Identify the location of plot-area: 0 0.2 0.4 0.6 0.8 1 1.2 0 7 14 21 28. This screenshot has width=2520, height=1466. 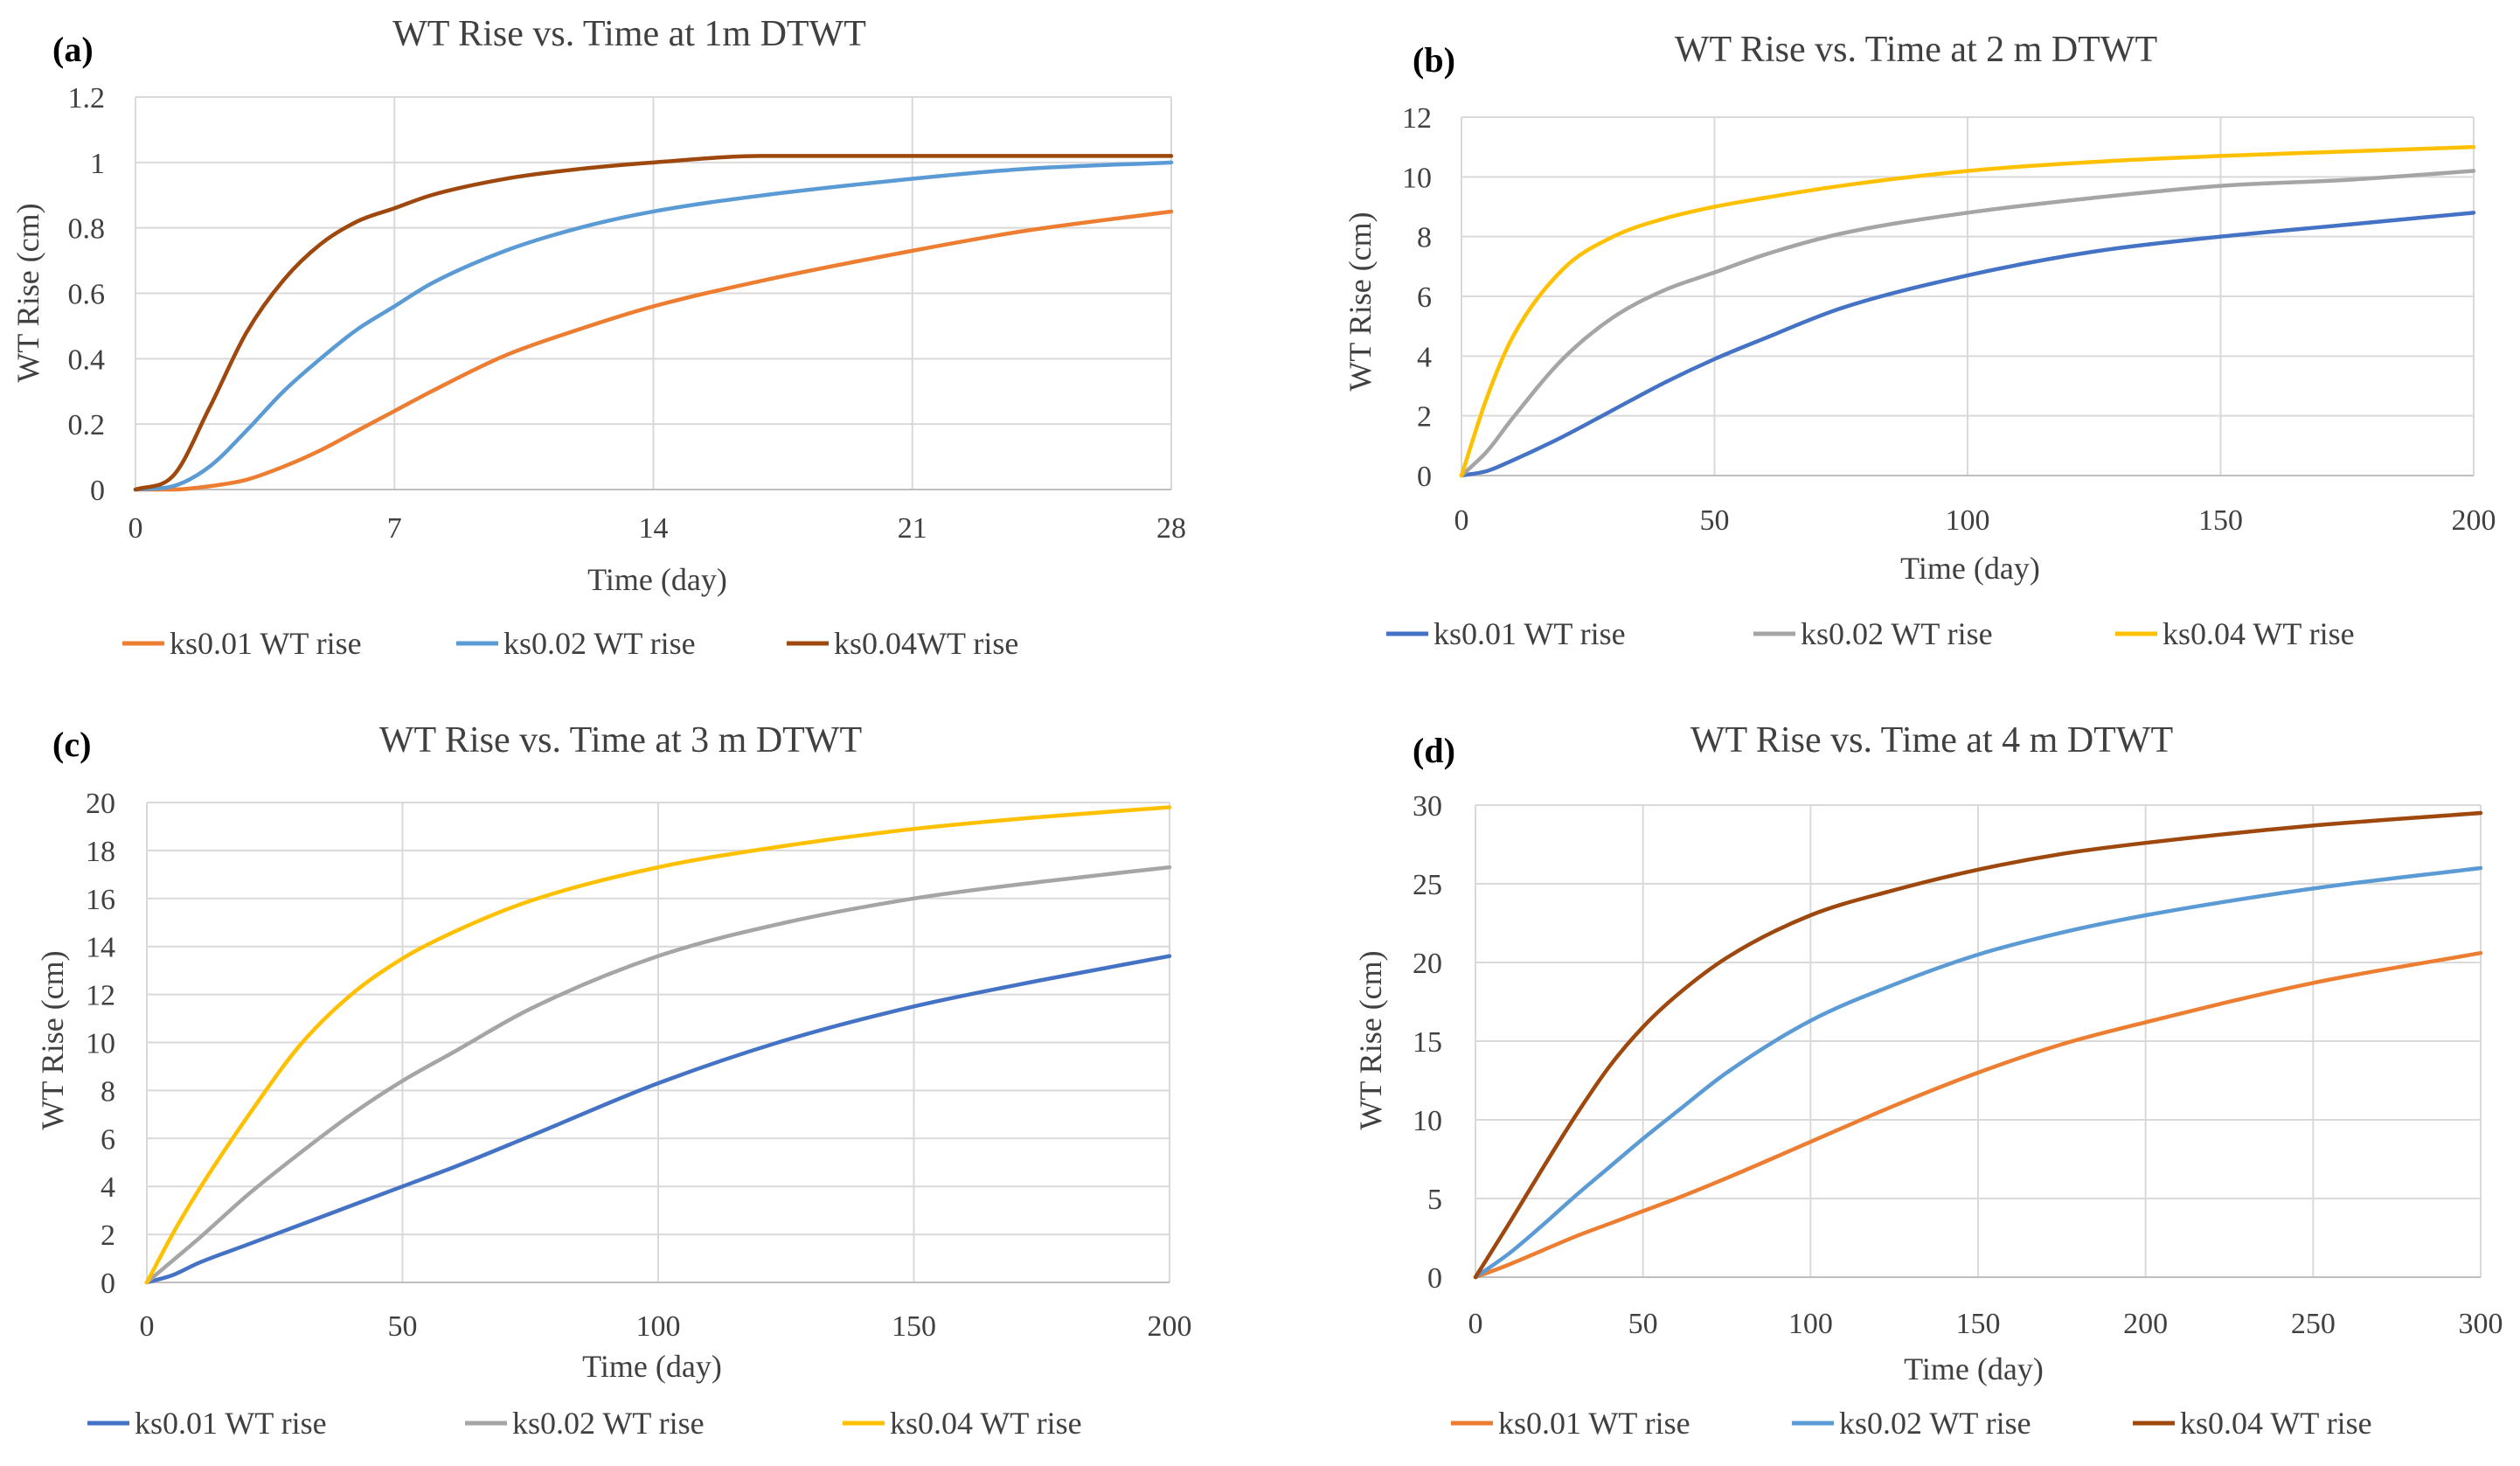
(627, 313).